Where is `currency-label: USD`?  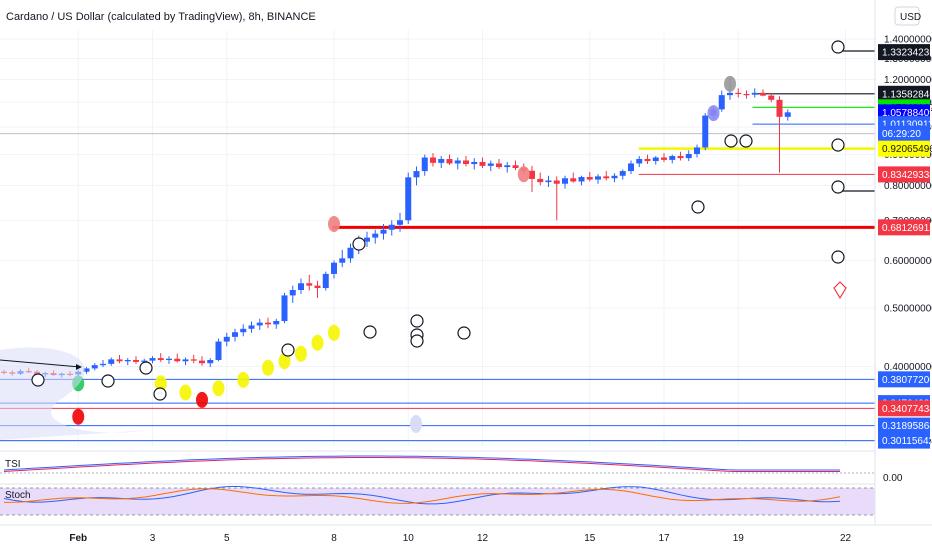
currency-label: USD is located at coordinates (910, 17).